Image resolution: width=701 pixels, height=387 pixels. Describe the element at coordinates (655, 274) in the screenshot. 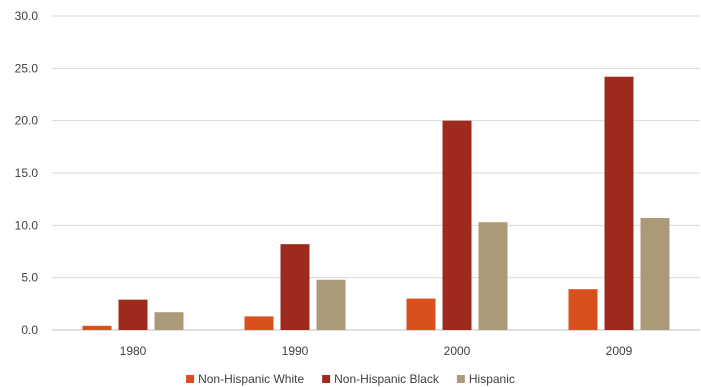

I see `bar-hispanic-2009` at that location.